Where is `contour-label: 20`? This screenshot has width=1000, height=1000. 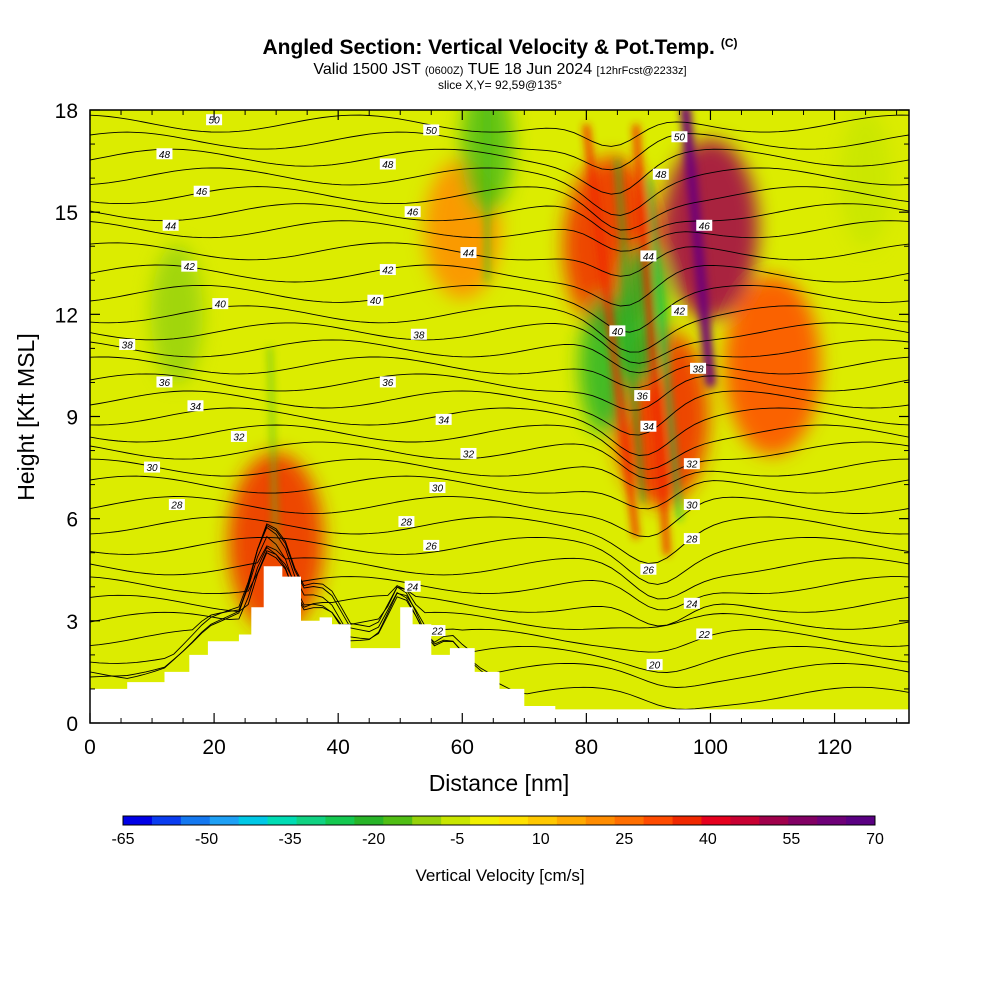 contour-label: 20 is located at coordinates (654, 666).